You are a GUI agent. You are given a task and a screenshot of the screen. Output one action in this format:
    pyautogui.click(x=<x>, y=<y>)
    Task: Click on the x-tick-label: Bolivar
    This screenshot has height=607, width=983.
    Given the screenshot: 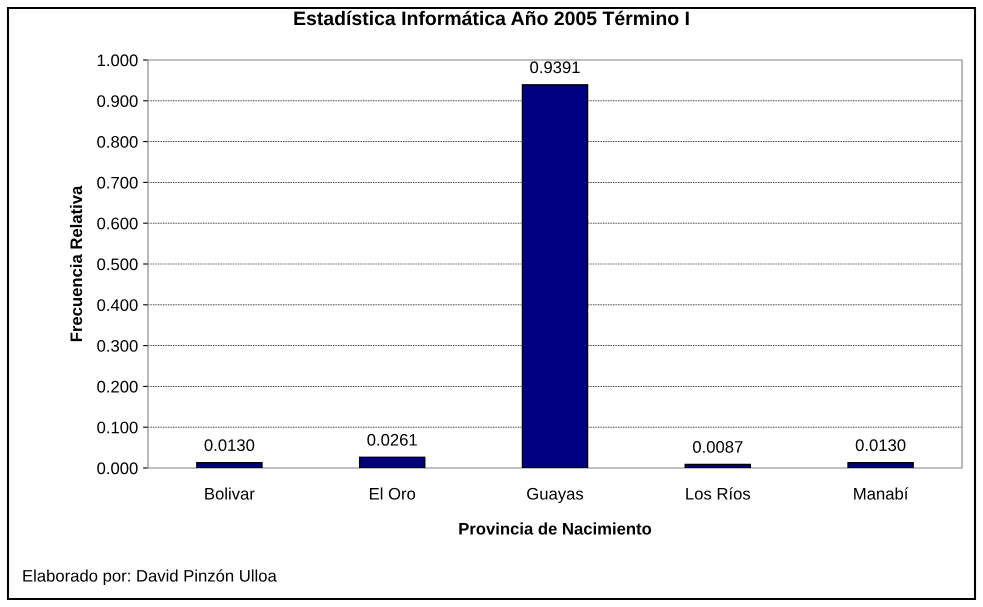 What is the action you would take?
    pyautogui.click(x=230, y=493)
    